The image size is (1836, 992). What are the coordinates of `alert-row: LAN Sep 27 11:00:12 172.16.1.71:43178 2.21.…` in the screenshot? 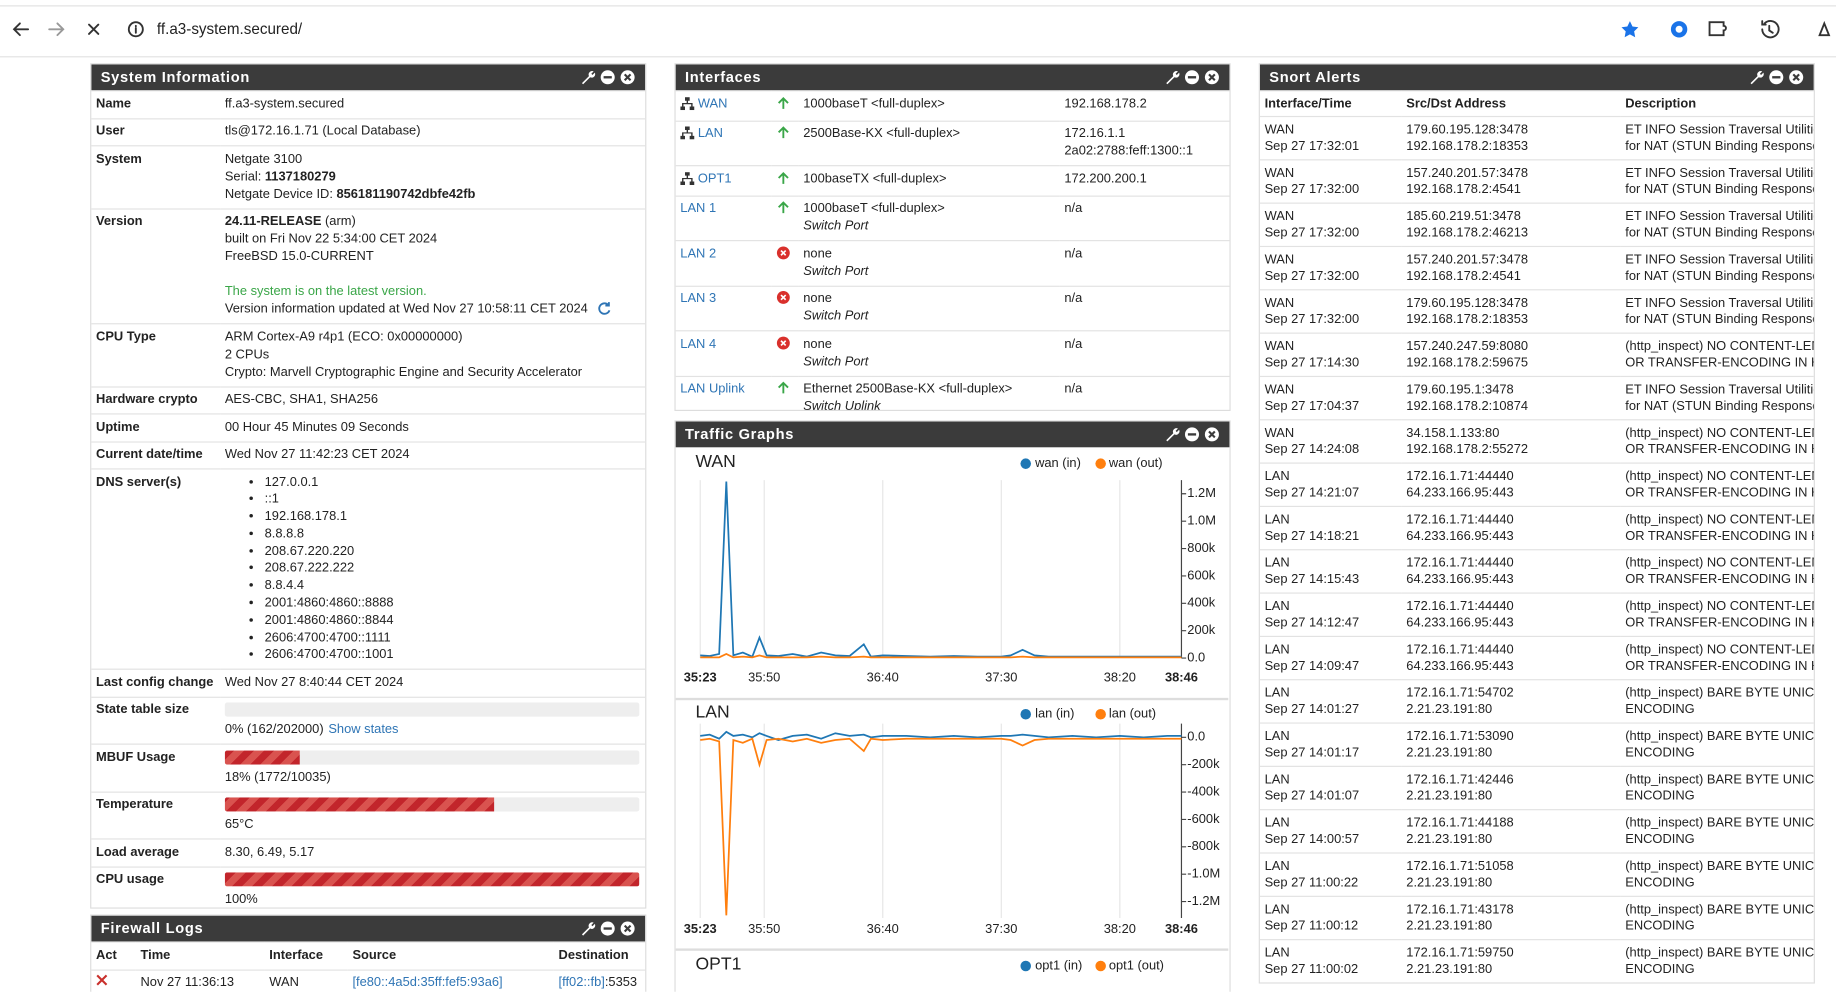 It's located at (1536, 917).